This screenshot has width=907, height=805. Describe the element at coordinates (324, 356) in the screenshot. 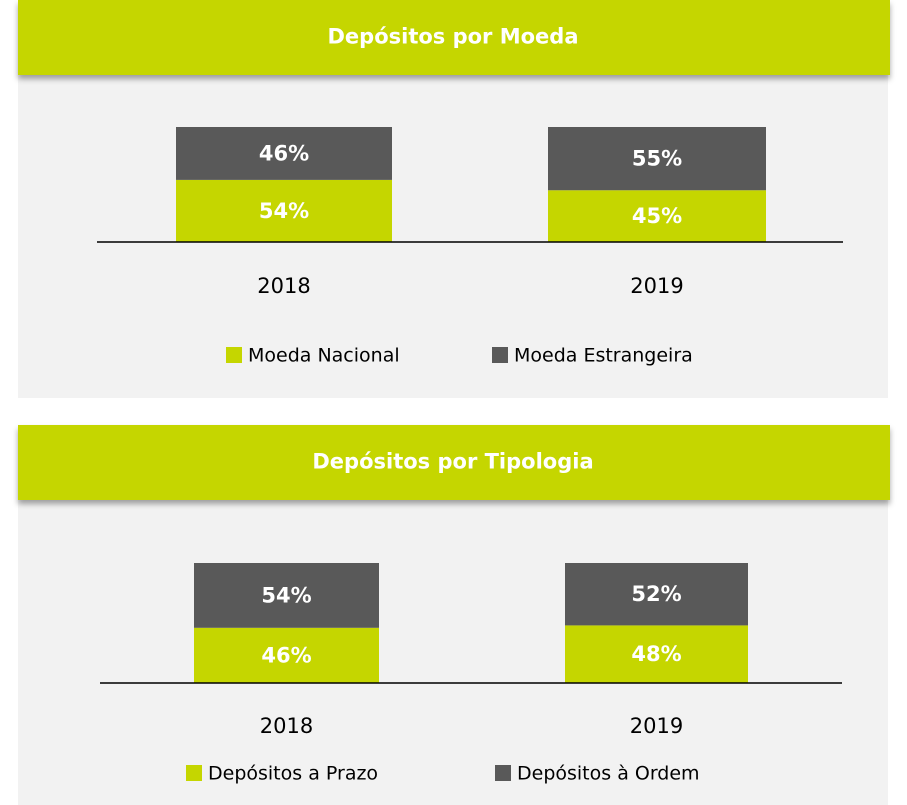

I see `legend-label: Moeda Nacional` at that location.